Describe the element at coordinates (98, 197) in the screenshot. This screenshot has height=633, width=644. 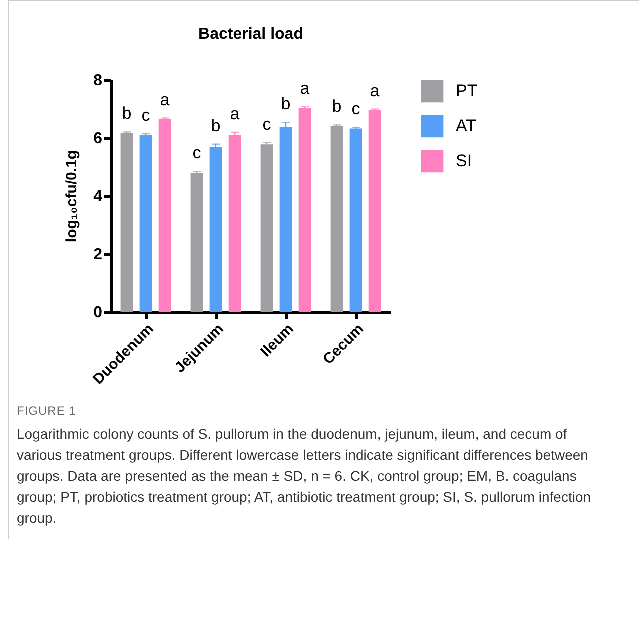
I see `y-tick-label: 4` at that location.